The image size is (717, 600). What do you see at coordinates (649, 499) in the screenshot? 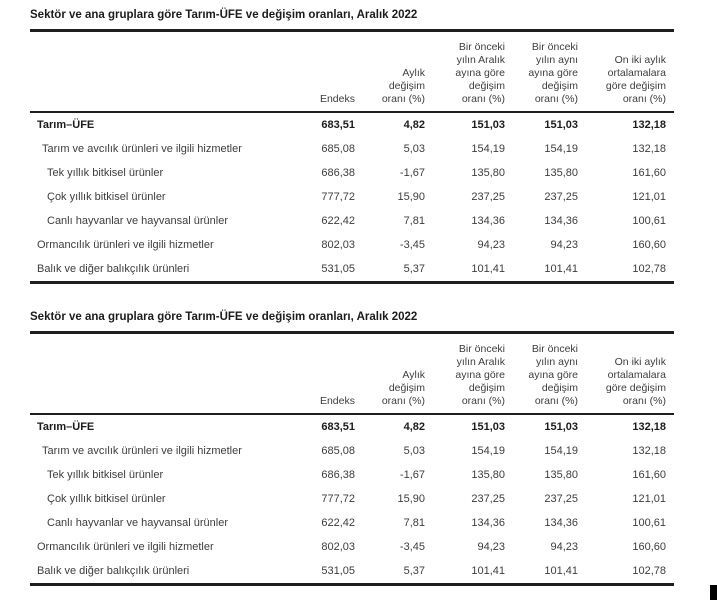
I see `cell-value: 121,01` at bounding box center [649, 499].